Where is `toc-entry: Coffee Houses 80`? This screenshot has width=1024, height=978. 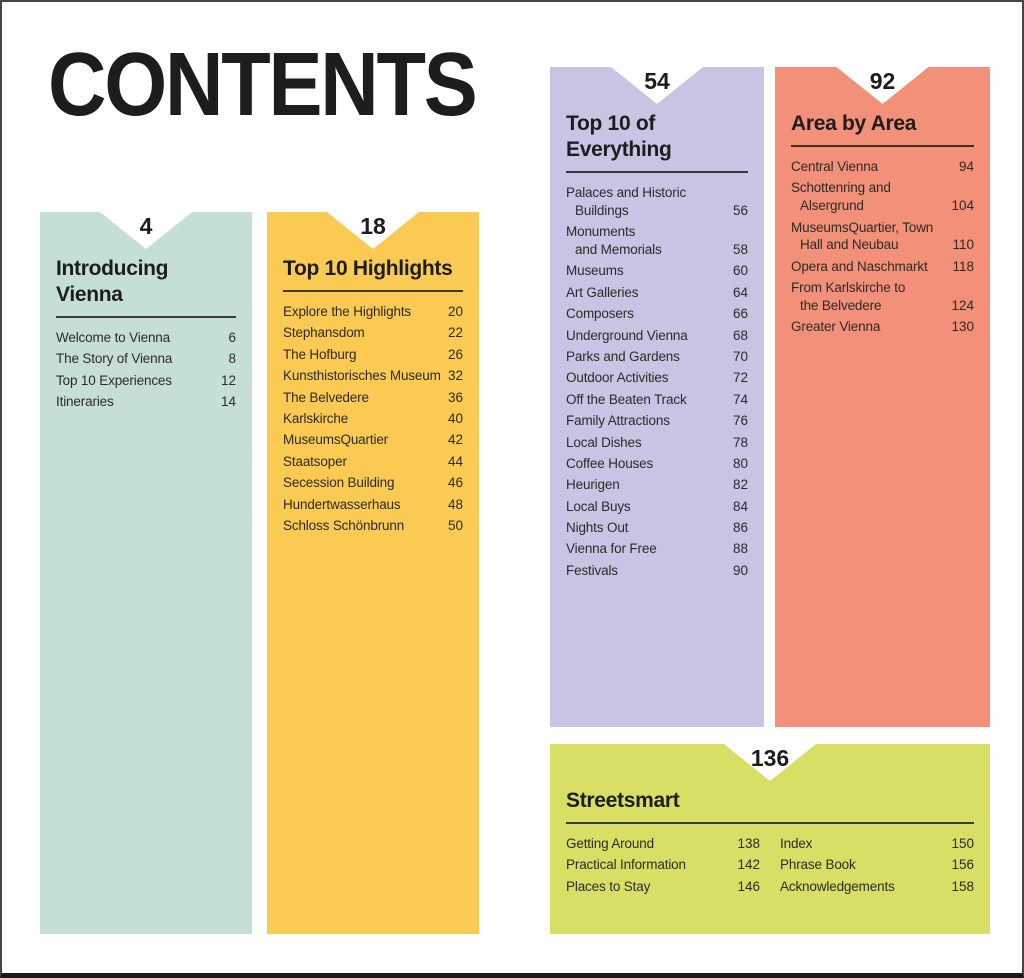 toc-entry: Coffee Houses 80 is located at coordinates (657, 464).